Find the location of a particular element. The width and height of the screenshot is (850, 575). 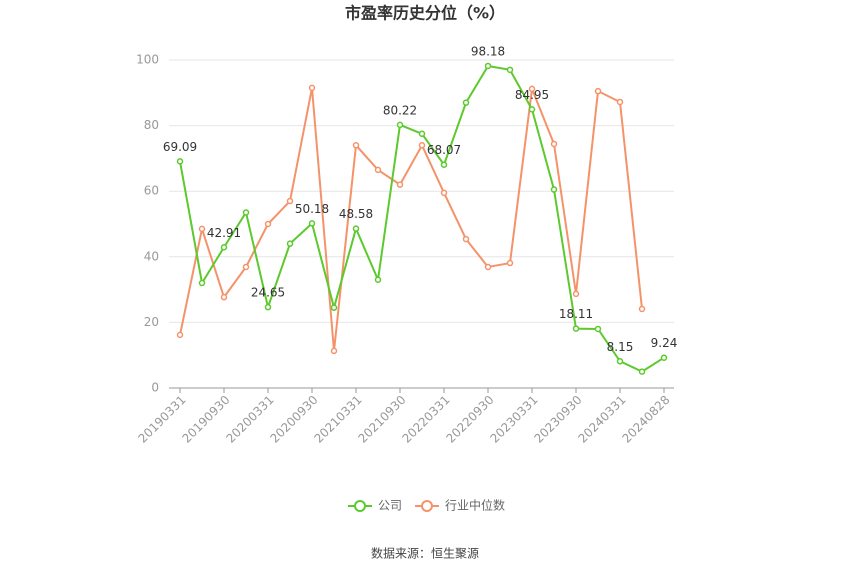

legend-label: 行业中位数 is located at coordinates (475, 505).